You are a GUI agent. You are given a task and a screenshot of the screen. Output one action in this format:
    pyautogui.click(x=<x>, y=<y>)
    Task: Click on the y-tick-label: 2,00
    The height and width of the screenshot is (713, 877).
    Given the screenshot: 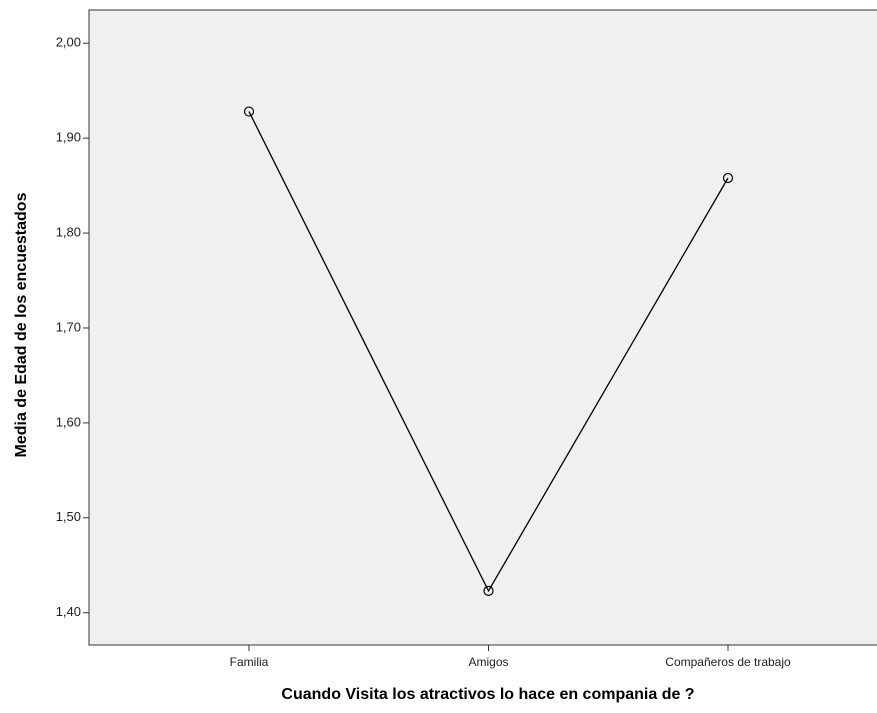 What is the action you would take?
    pyautogui.click(x=68, y=42)
    